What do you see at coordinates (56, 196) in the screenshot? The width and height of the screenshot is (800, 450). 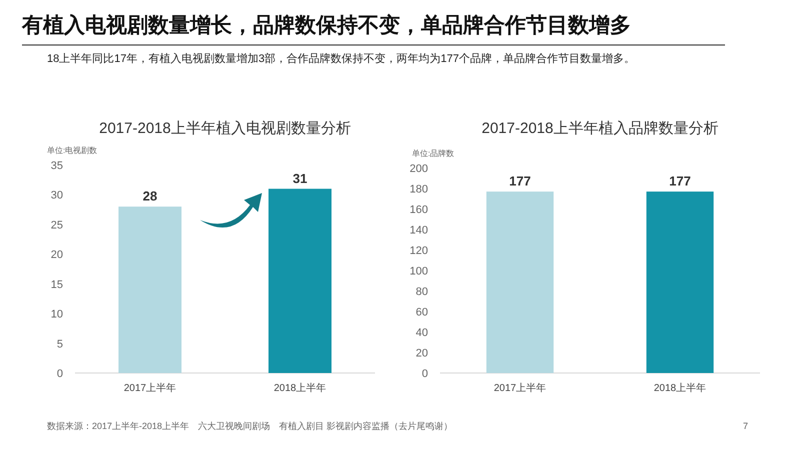 I see `y-tick-label: 30` at bounding box center [56, 196].